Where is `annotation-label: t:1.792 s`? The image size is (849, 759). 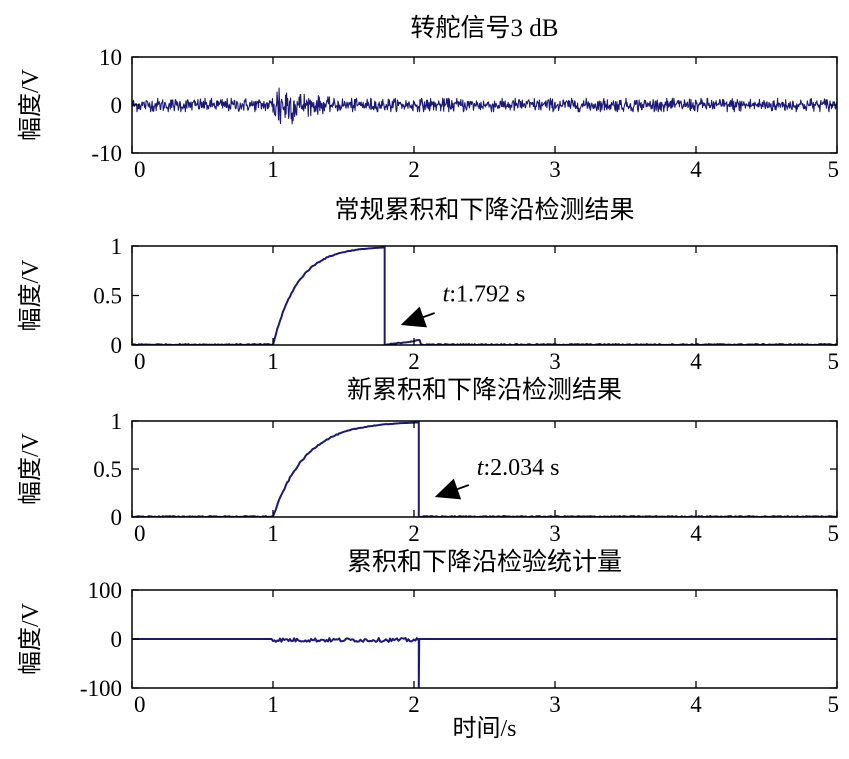
annotation-label: t:1.792 s is located at coordinates (484, 295).